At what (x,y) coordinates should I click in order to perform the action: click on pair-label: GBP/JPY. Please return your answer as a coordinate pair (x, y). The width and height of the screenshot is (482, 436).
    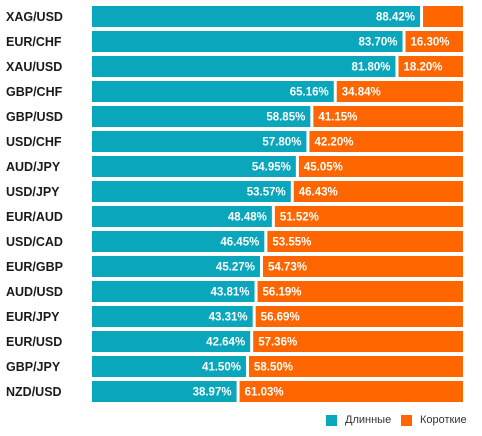
    Looking at the image, I should click on (33, 367).